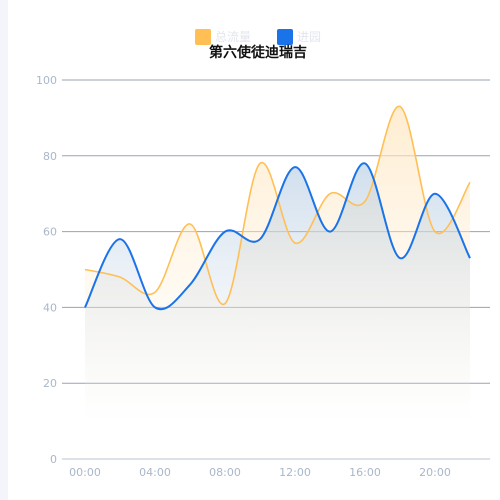 Image resolution: width=500 pixels, height=500 pixels. I want to click on y-tick-label: 80, so click(50, 156).